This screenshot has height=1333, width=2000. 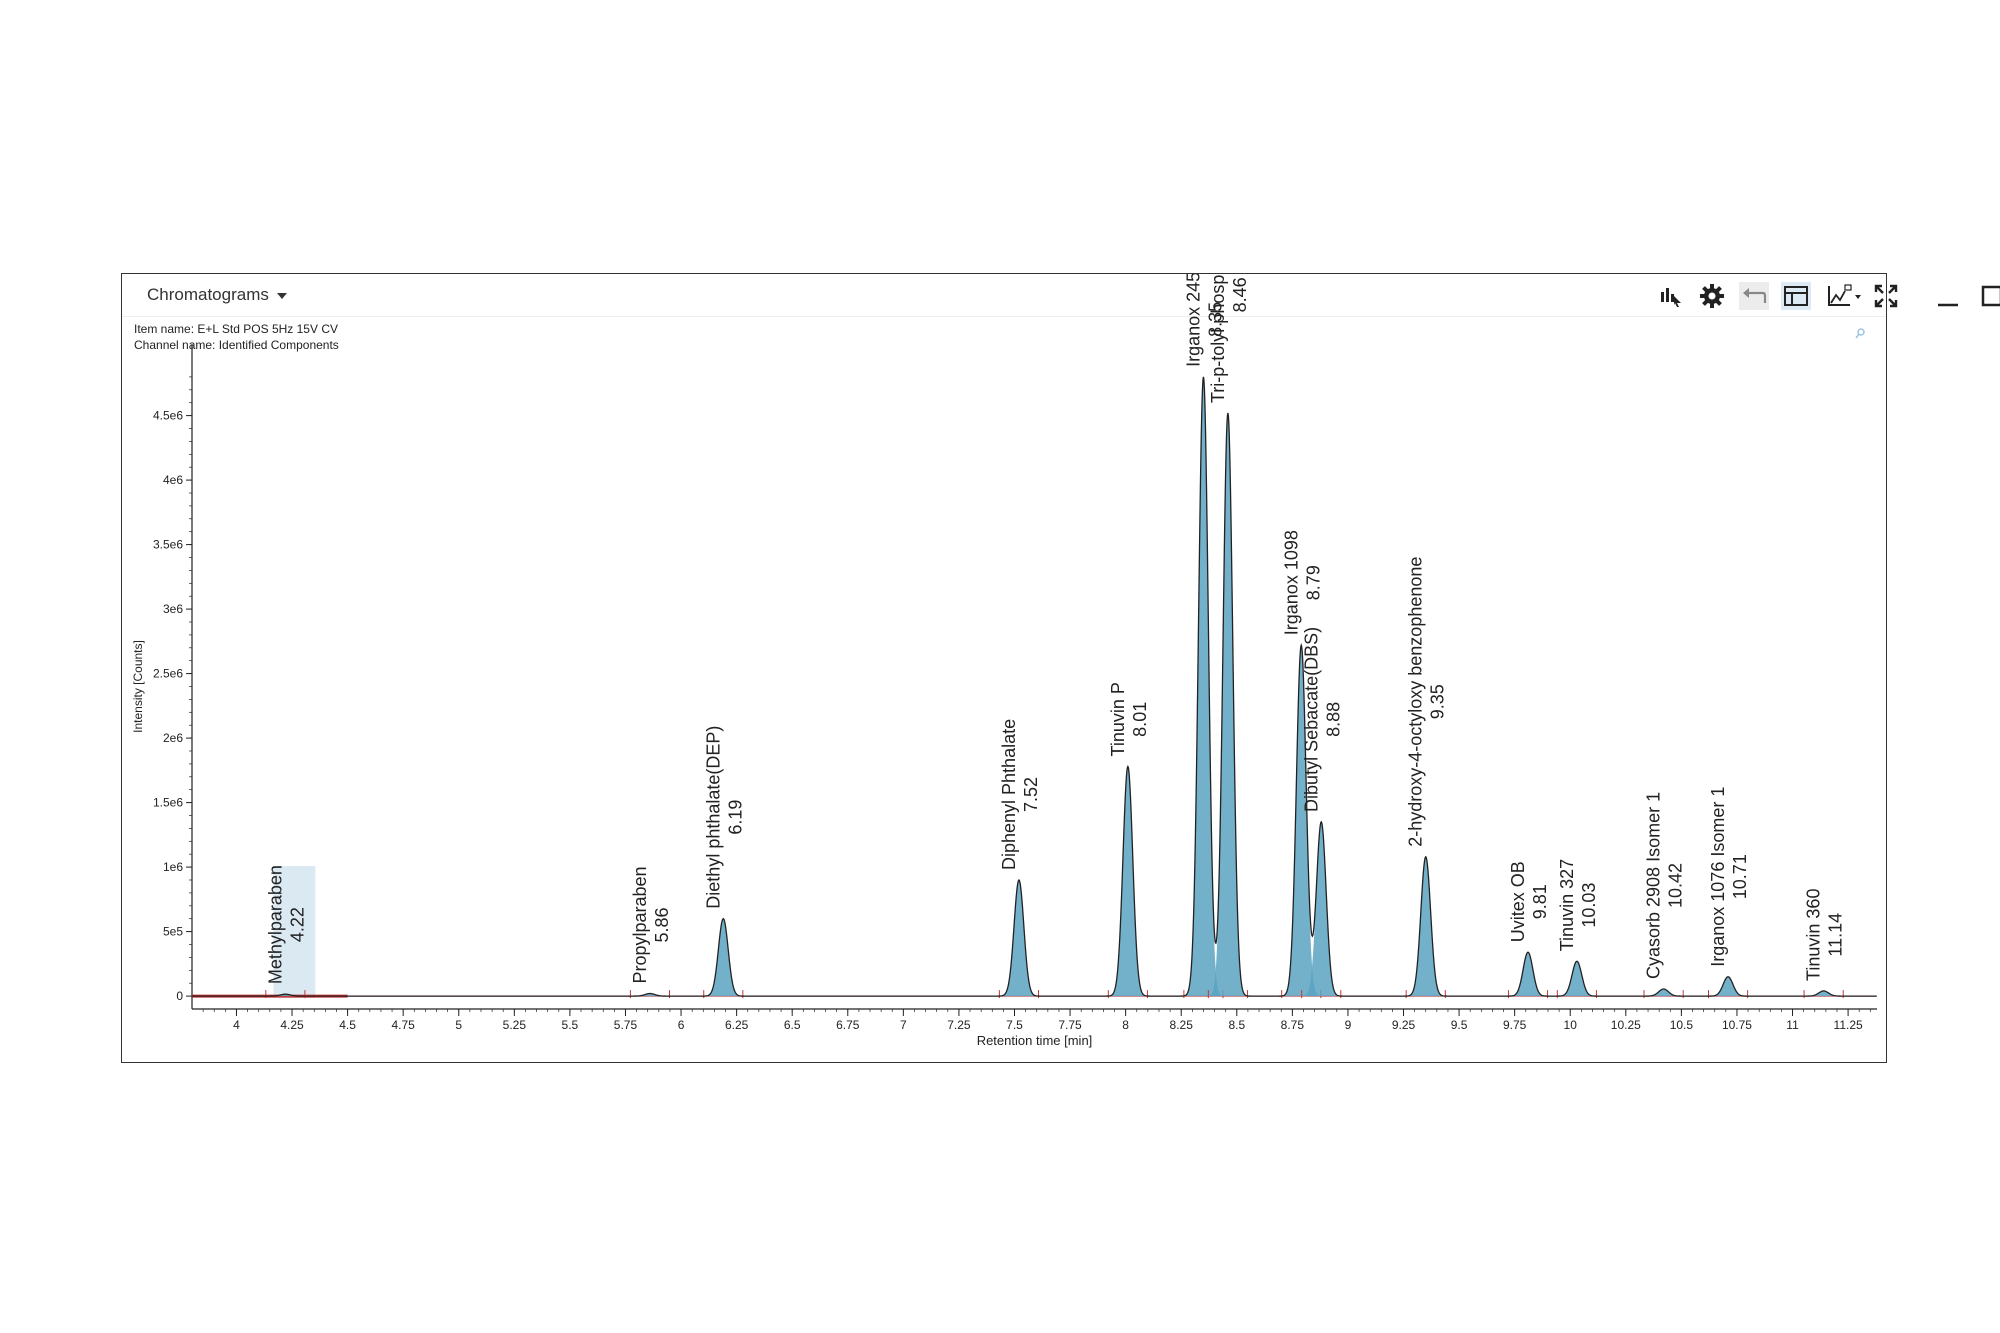 I want to click on peak-name: Propylparaben, so click(x=640, y=924).